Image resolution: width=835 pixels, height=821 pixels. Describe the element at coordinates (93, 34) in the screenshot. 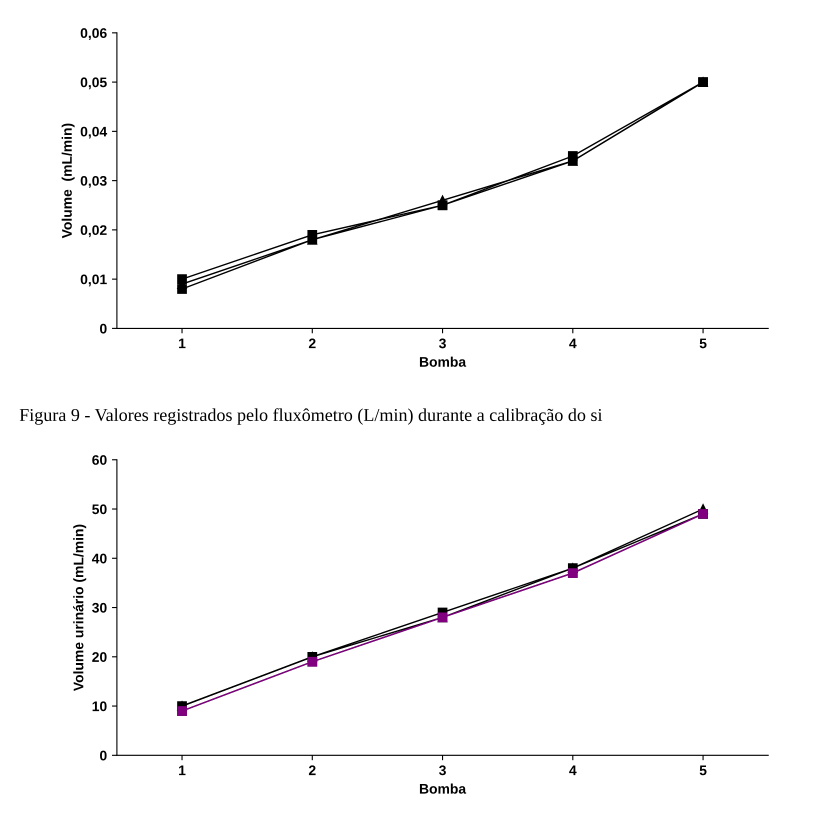

I see `y-tick-label: 0,06` at that location.